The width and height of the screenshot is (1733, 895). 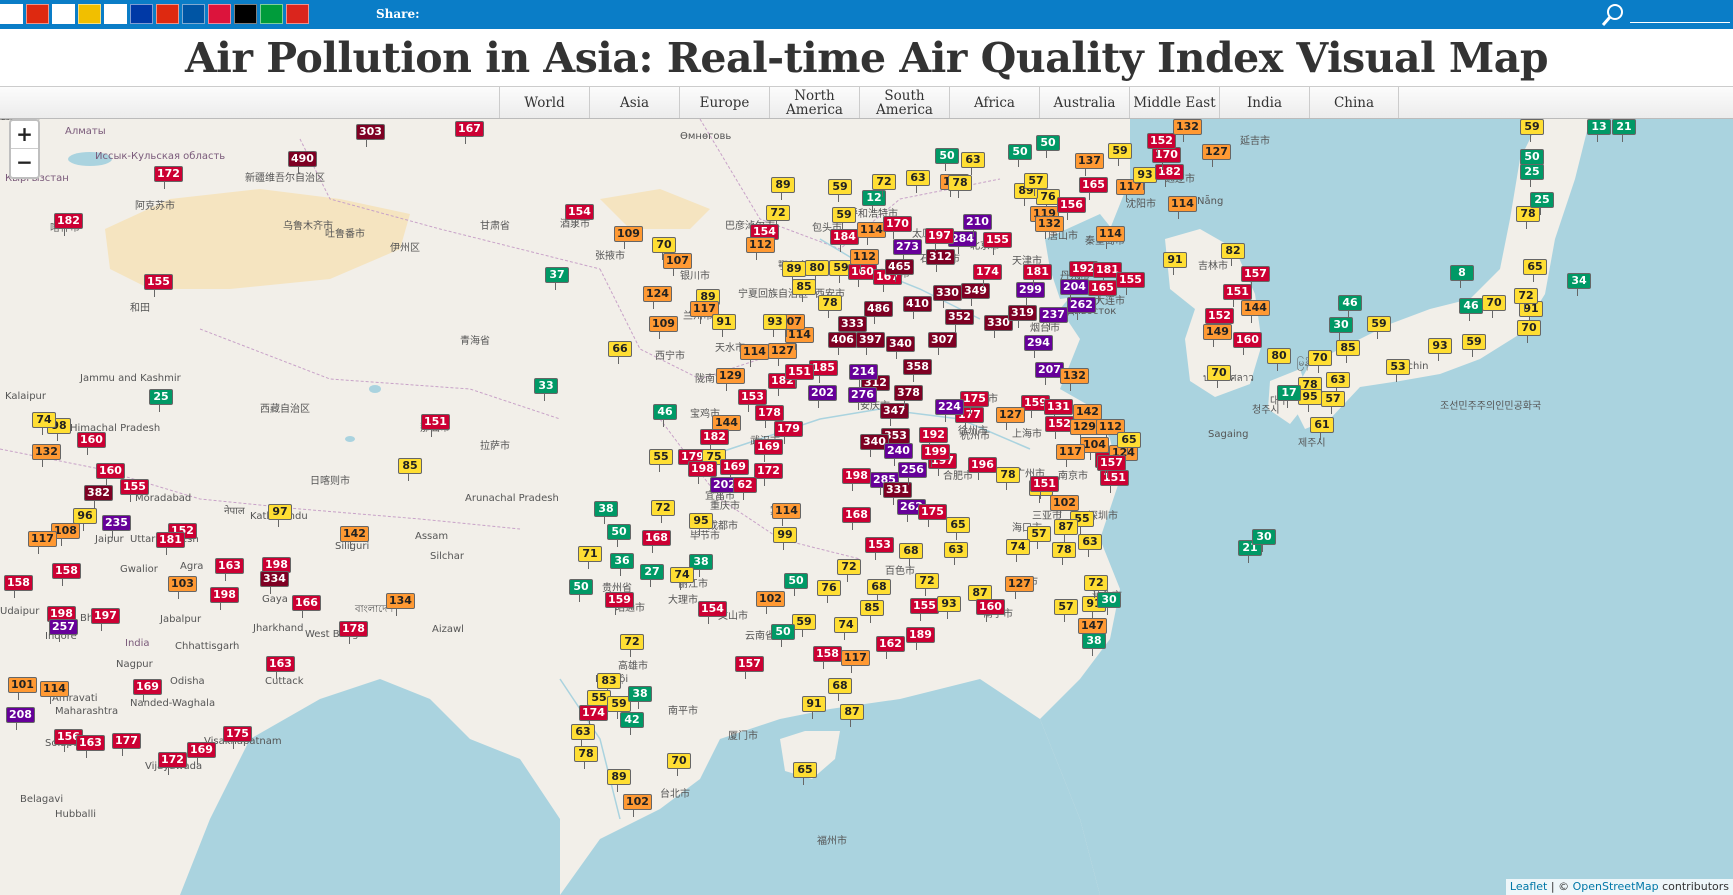 What do you see at coordinates (89, 14) in the screenshot?
I see `flag-icon-spain` at bounding box center [89, 14].